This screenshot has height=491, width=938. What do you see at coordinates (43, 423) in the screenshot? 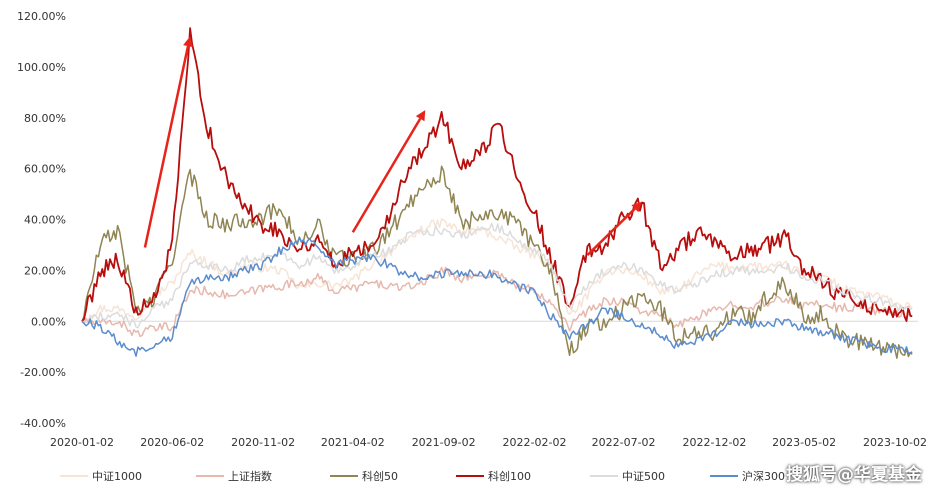
I see `y-tick-label: -40.00%` at bounding box center [43, 423].